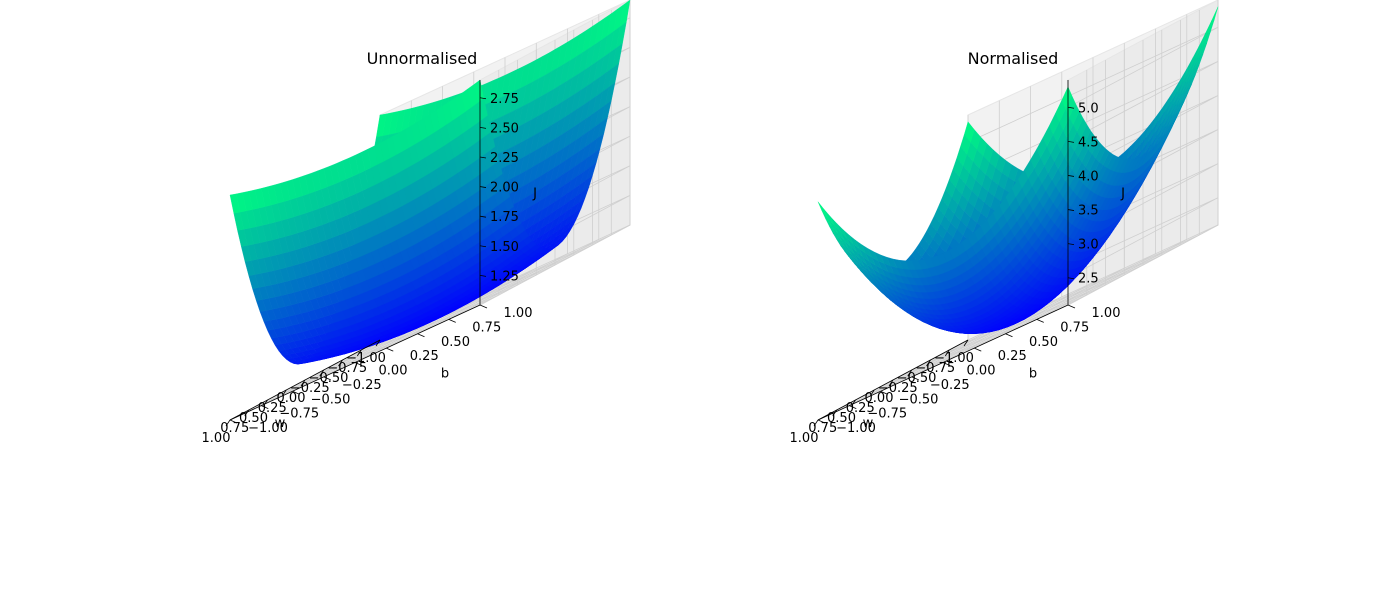 The image size is (1400, 600). Describe the element at coordinates (1043, 342) in the screenshot. I see `y-tick-label: 0.50` at that location.